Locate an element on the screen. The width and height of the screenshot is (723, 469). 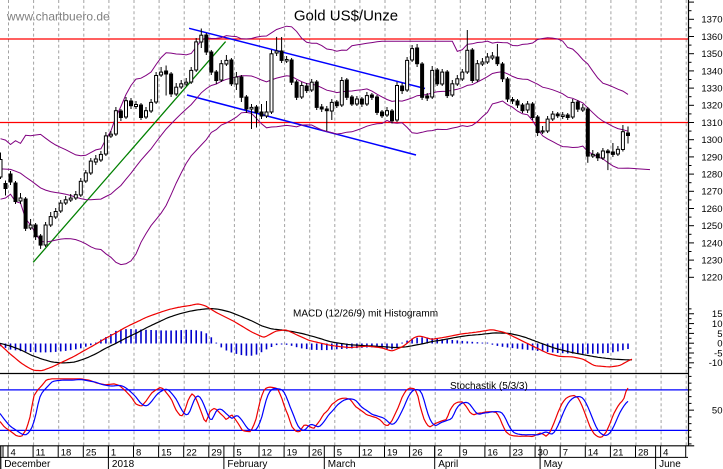
svg-text: 14 is located at coordinates (593, 453).